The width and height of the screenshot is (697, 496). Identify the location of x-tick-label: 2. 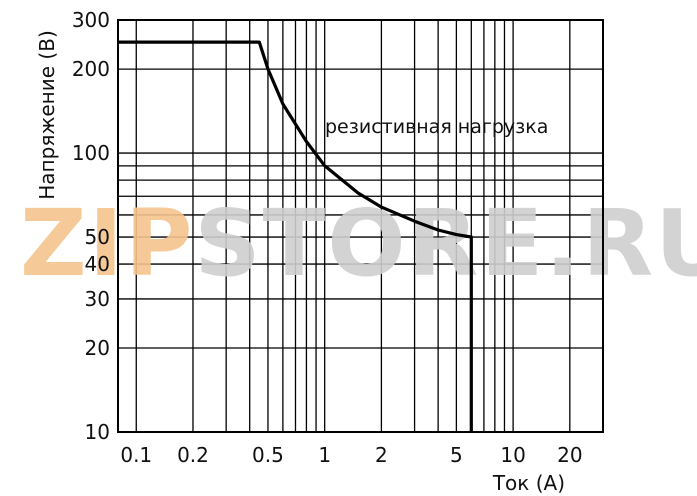
(381, 455).